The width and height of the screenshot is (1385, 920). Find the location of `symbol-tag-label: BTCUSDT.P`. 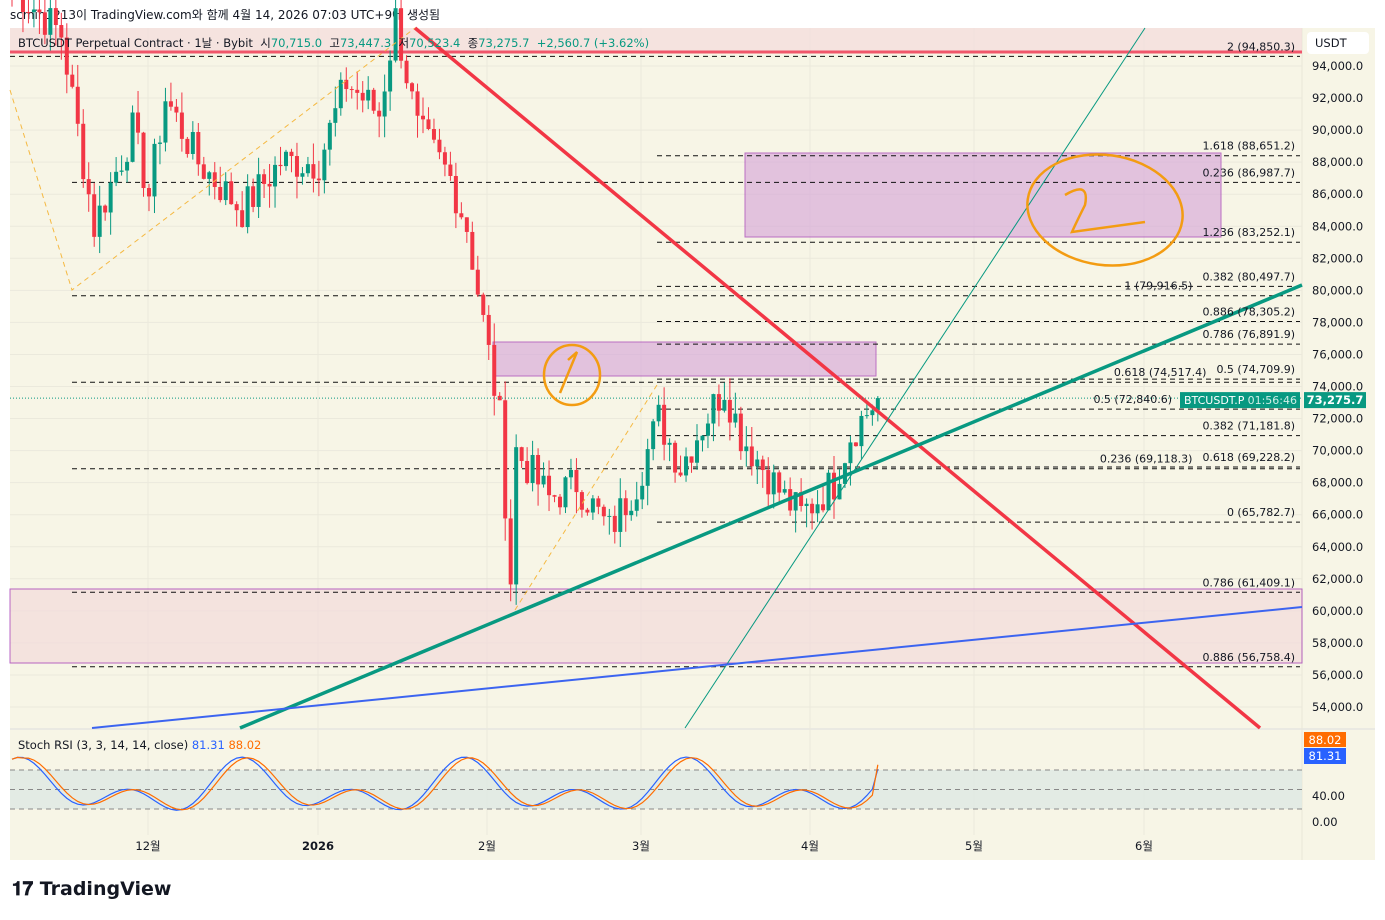

symbol-tag-label: BTCUSDT.P is located at coordinates (1214, 400).